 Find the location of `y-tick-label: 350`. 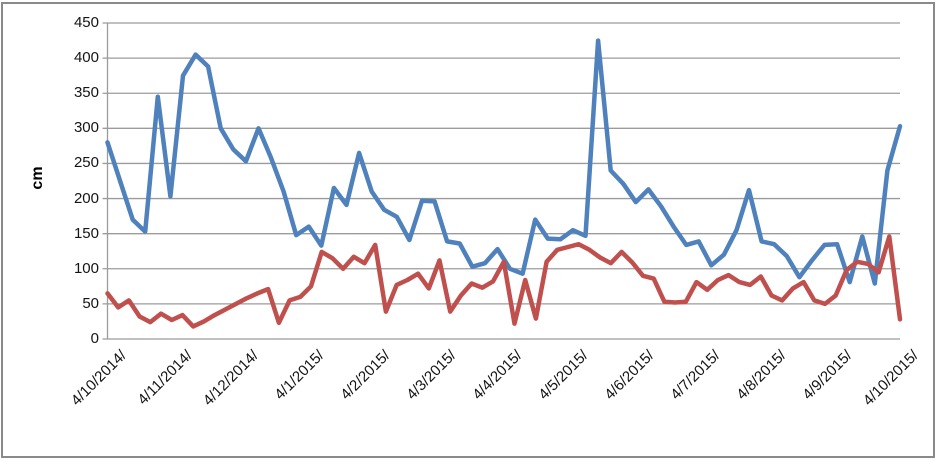

y-tick-label: 350 is located at coordinates (86, 93).